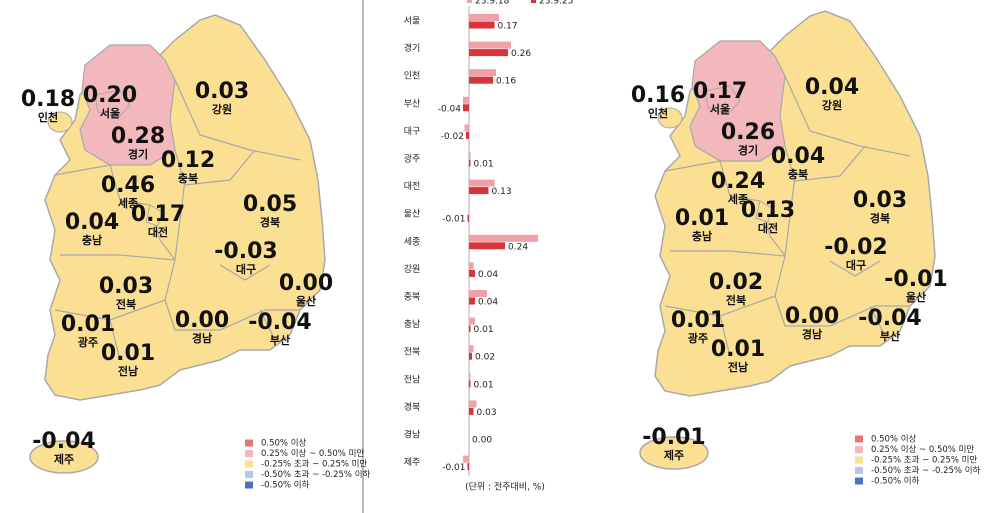 The width and height of the screenshot is (999, 513). Describe the element at coordinates (521, 54) in the screenshot. I see `bar-value-label: 0.26` at that location.